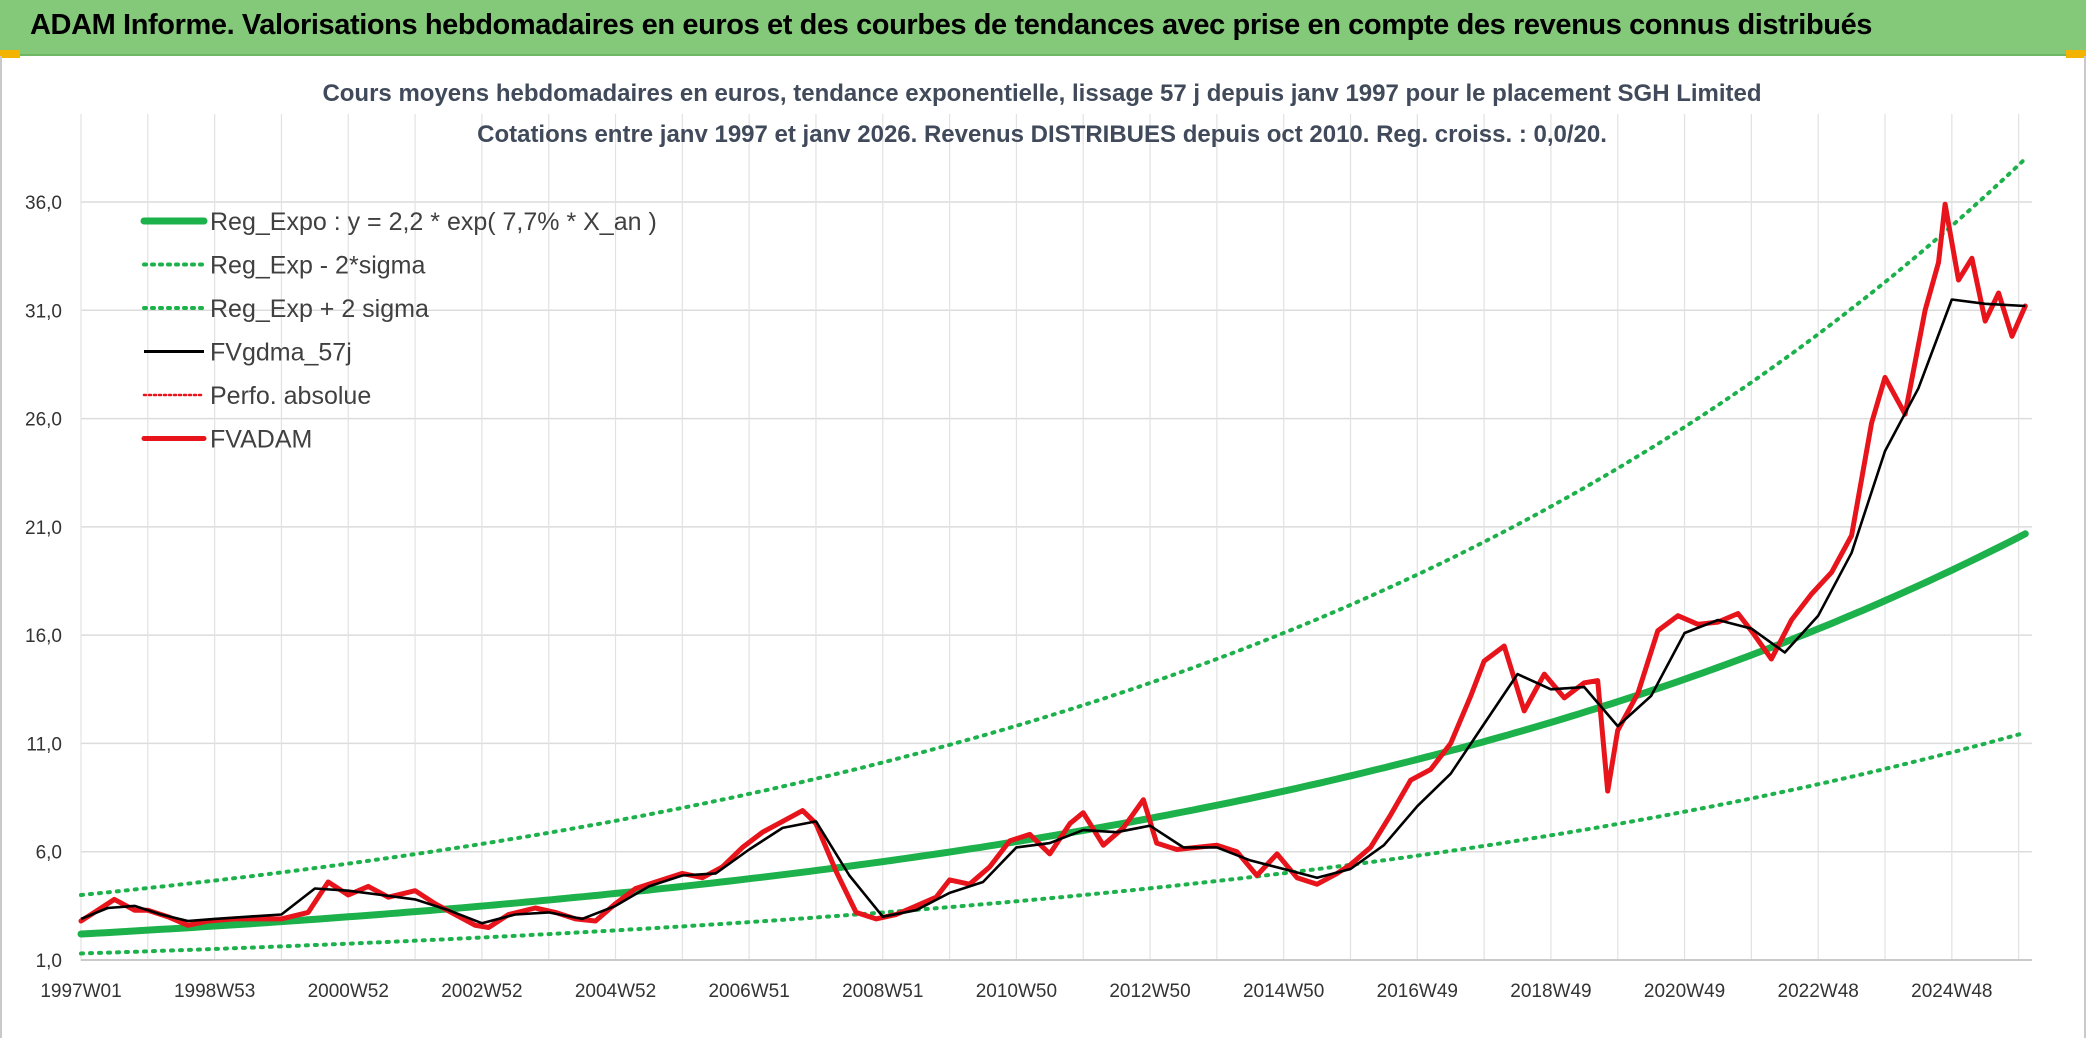  Describe the element at coordinates (433, 222) in the screenshot. I see `legend-label: Reg_Expo : y = 2,2 * exp( 7,7% * X_an )` at that location.